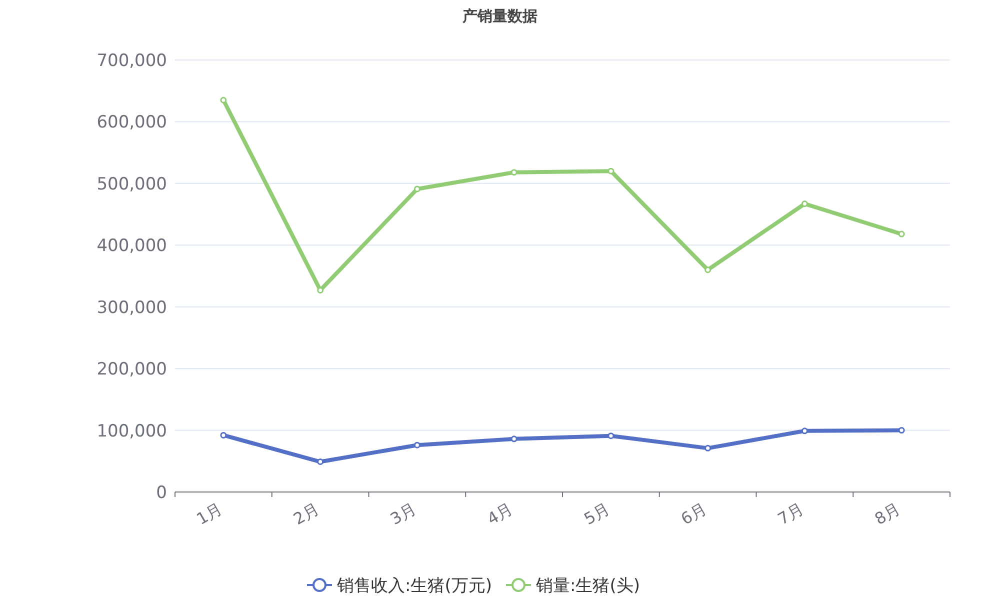 This screenshot has height=600, width=1000. I want to click on x-tick-label: 7月, so click(790, 514).